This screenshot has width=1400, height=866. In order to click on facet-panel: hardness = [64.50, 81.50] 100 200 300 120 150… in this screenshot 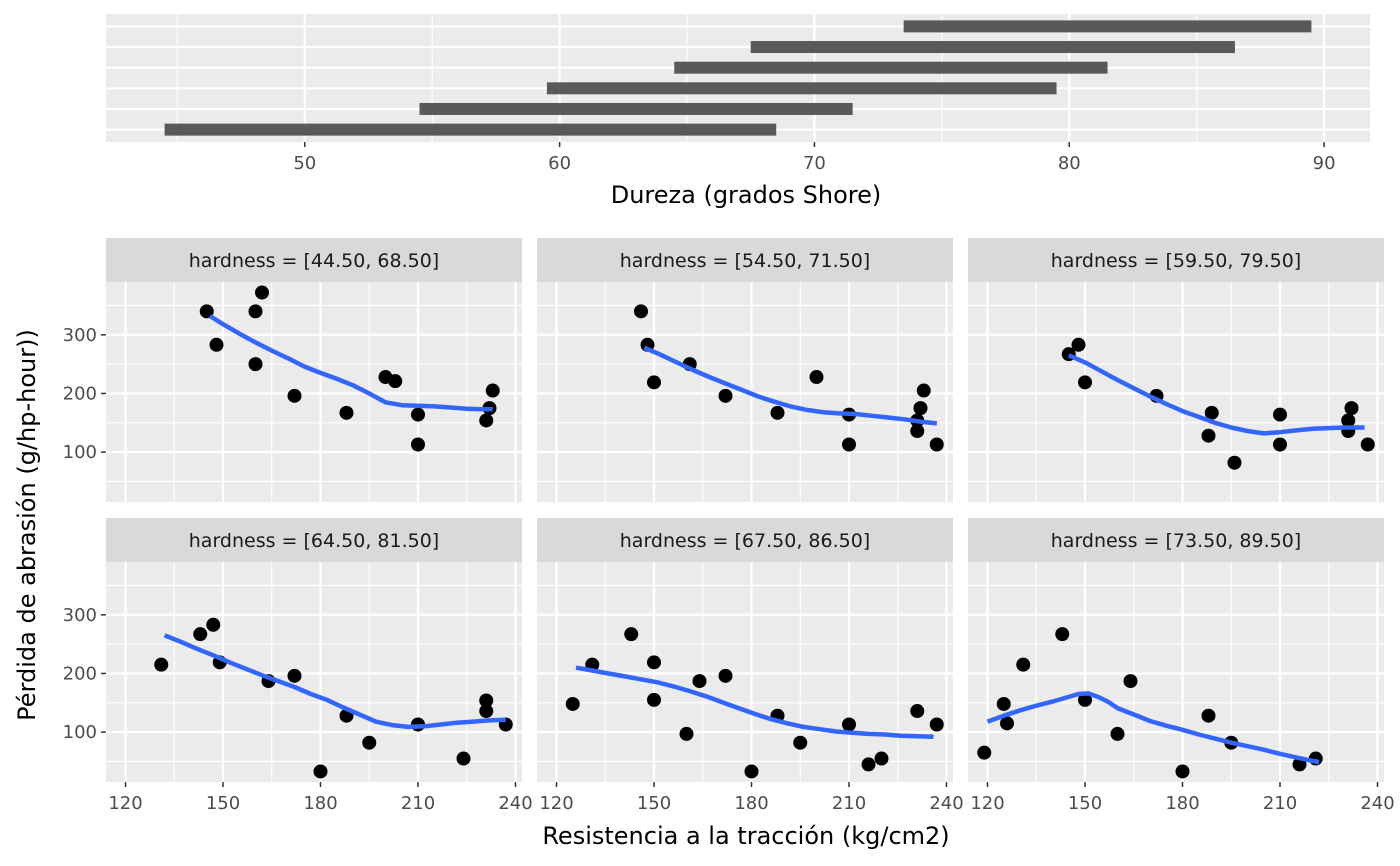, I will do `click(298, 666)`.